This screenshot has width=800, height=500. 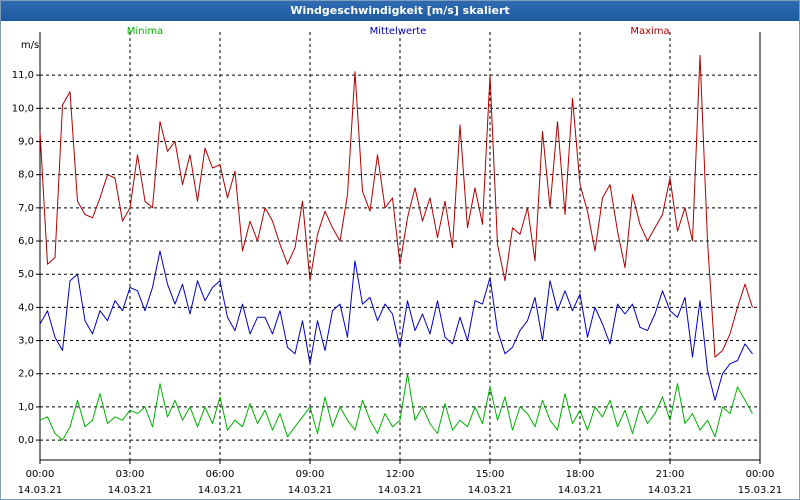 I want to click on legend-label-mittelwerte: Mittelwerte, so click(x=398, y=31).